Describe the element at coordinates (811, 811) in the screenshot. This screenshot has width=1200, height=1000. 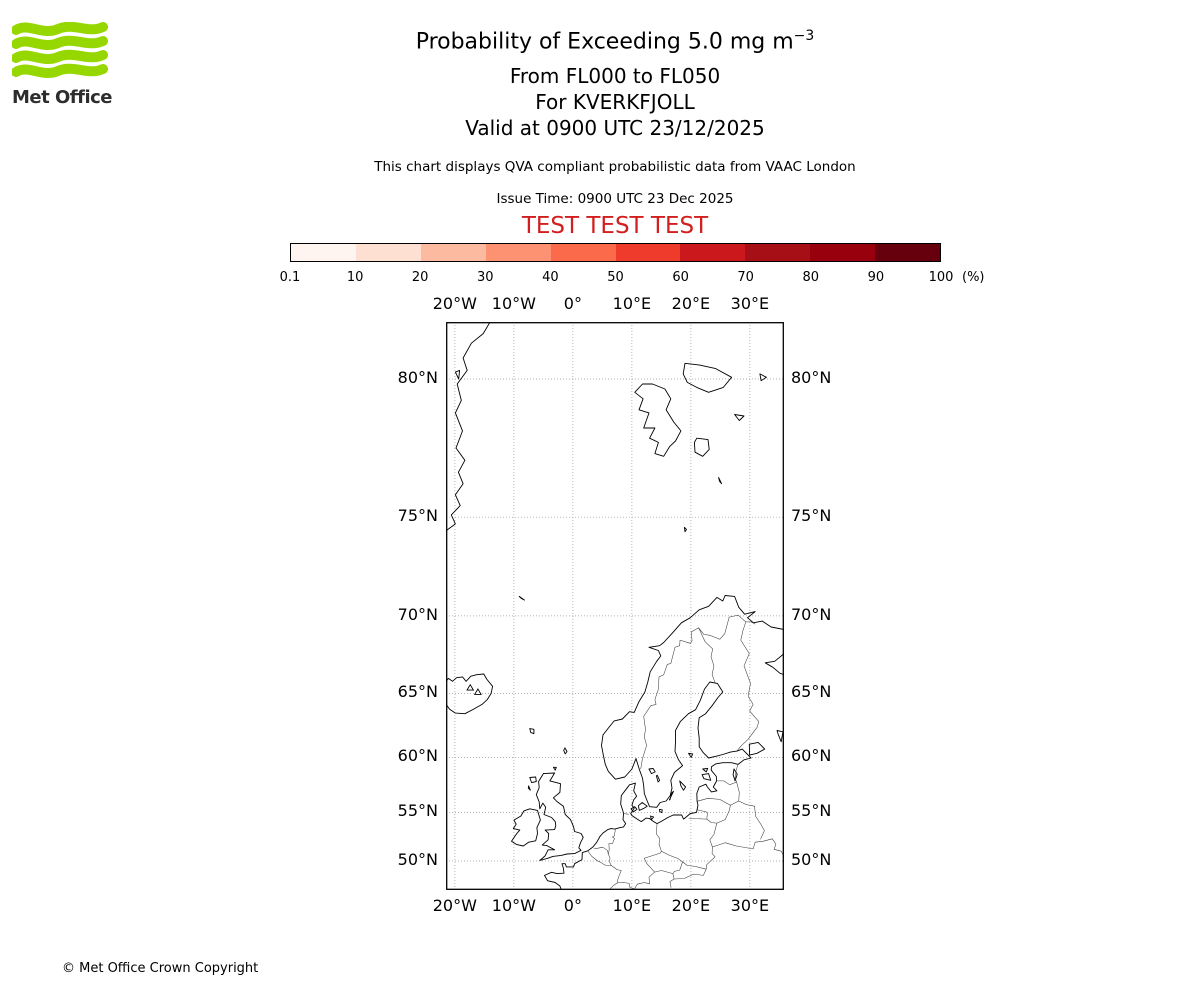
I see `lat-tick-right-5: 55°N` at that location.